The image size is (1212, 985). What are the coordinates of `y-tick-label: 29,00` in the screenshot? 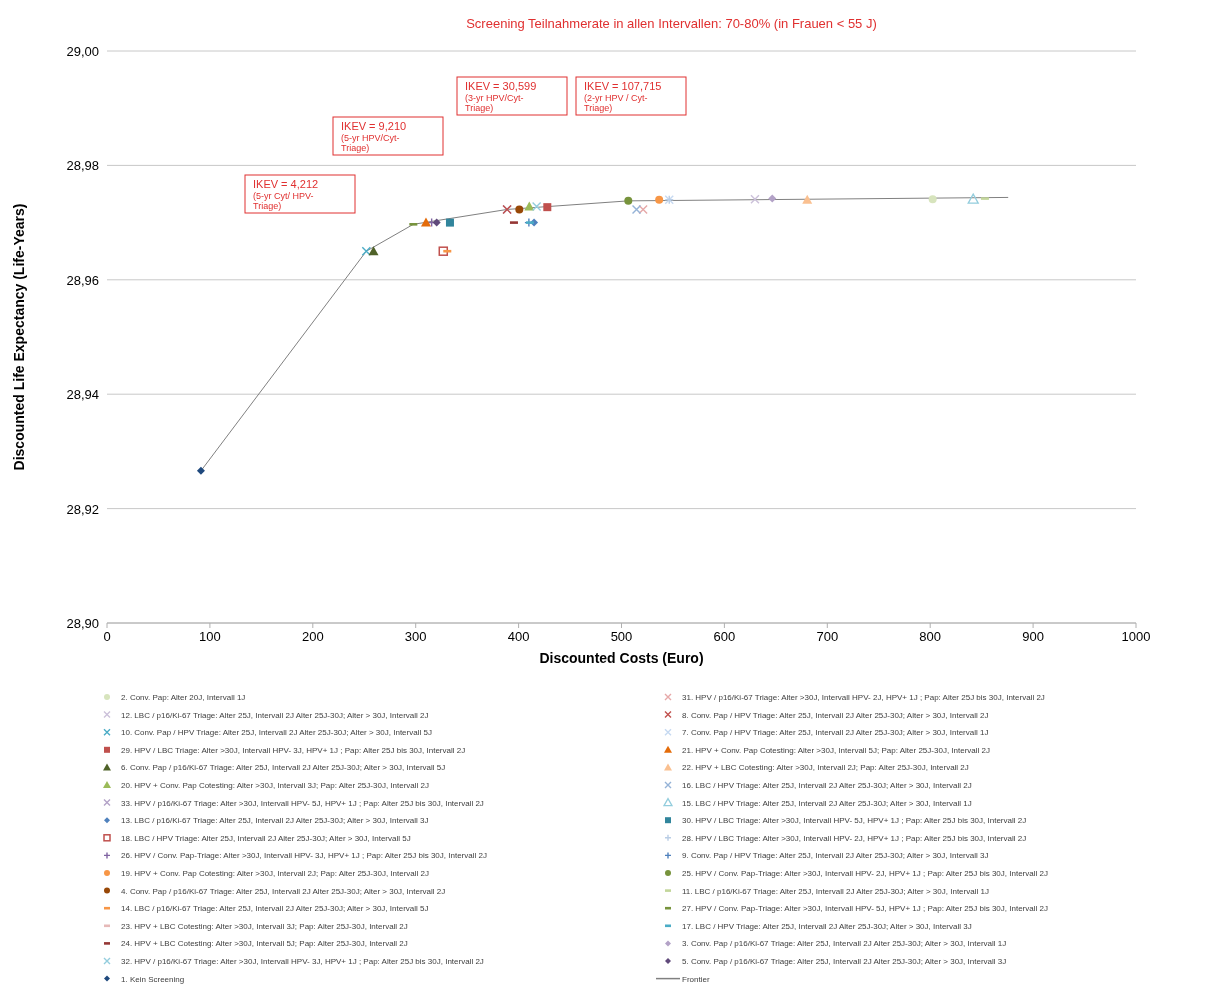 It's located at (82, 51).